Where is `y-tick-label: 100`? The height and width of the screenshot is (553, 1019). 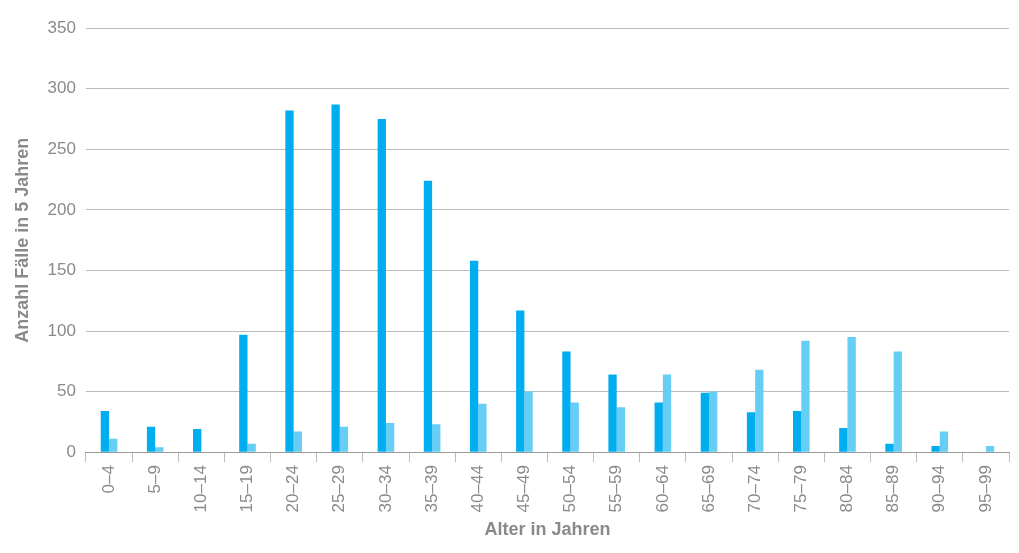
y-tick-label: 100 is located at coordinates (61, 330).